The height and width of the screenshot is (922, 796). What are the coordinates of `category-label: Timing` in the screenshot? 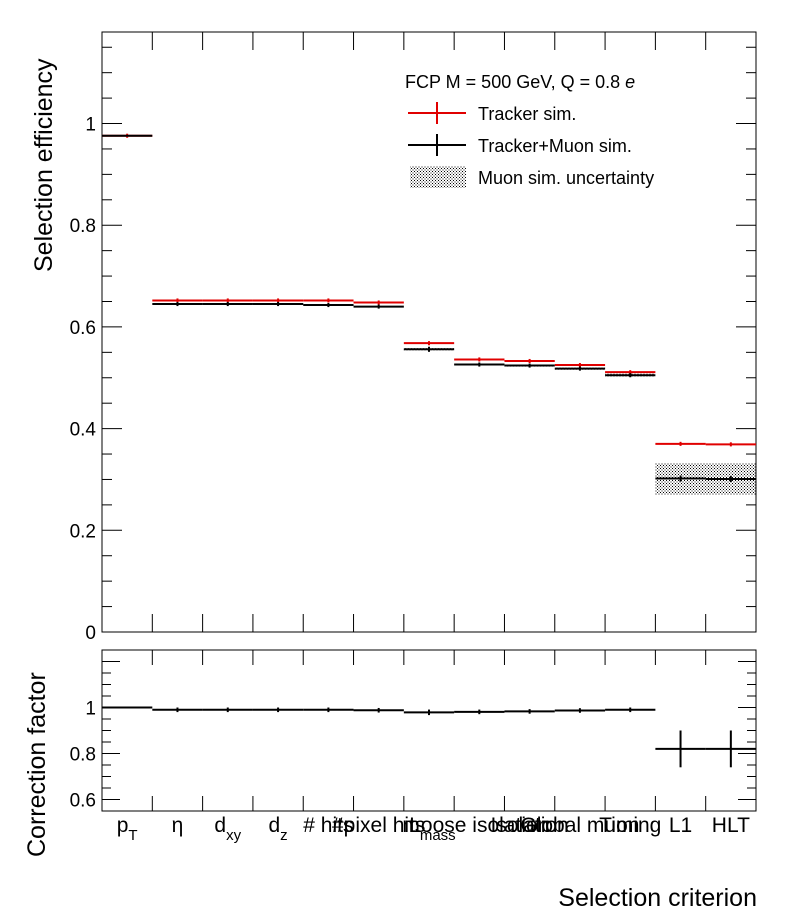 It's located at (630, 825).